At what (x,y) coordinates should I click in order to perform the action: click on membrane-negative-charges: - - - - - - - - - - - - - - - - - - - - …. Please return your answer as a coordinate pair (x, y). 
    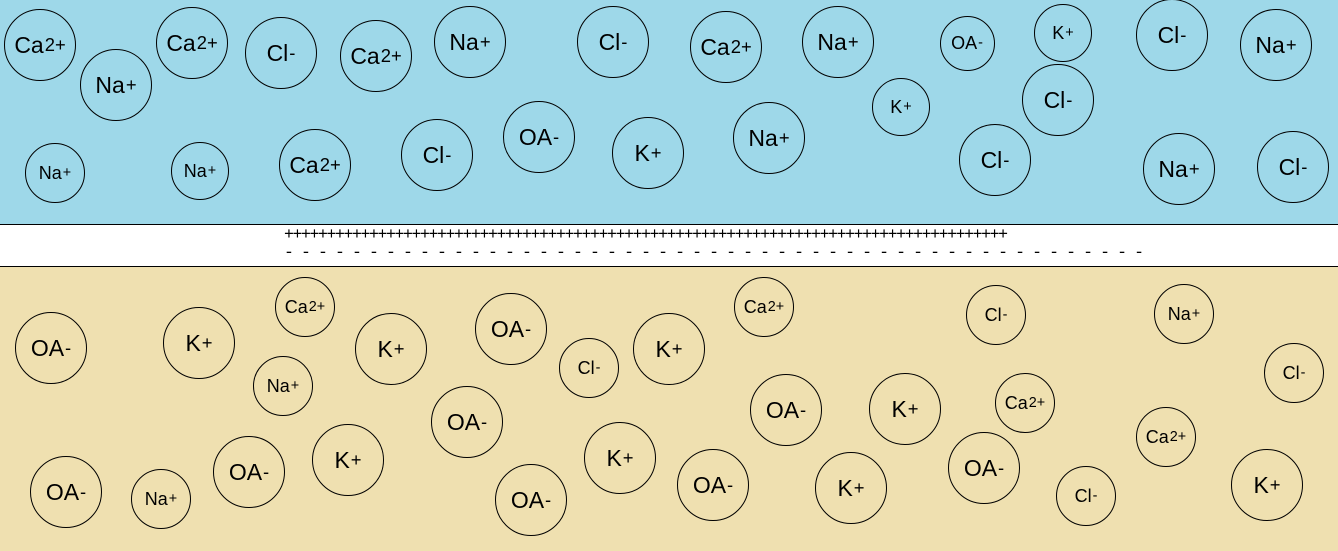
    Looking at the image, I should click on (714, 253).